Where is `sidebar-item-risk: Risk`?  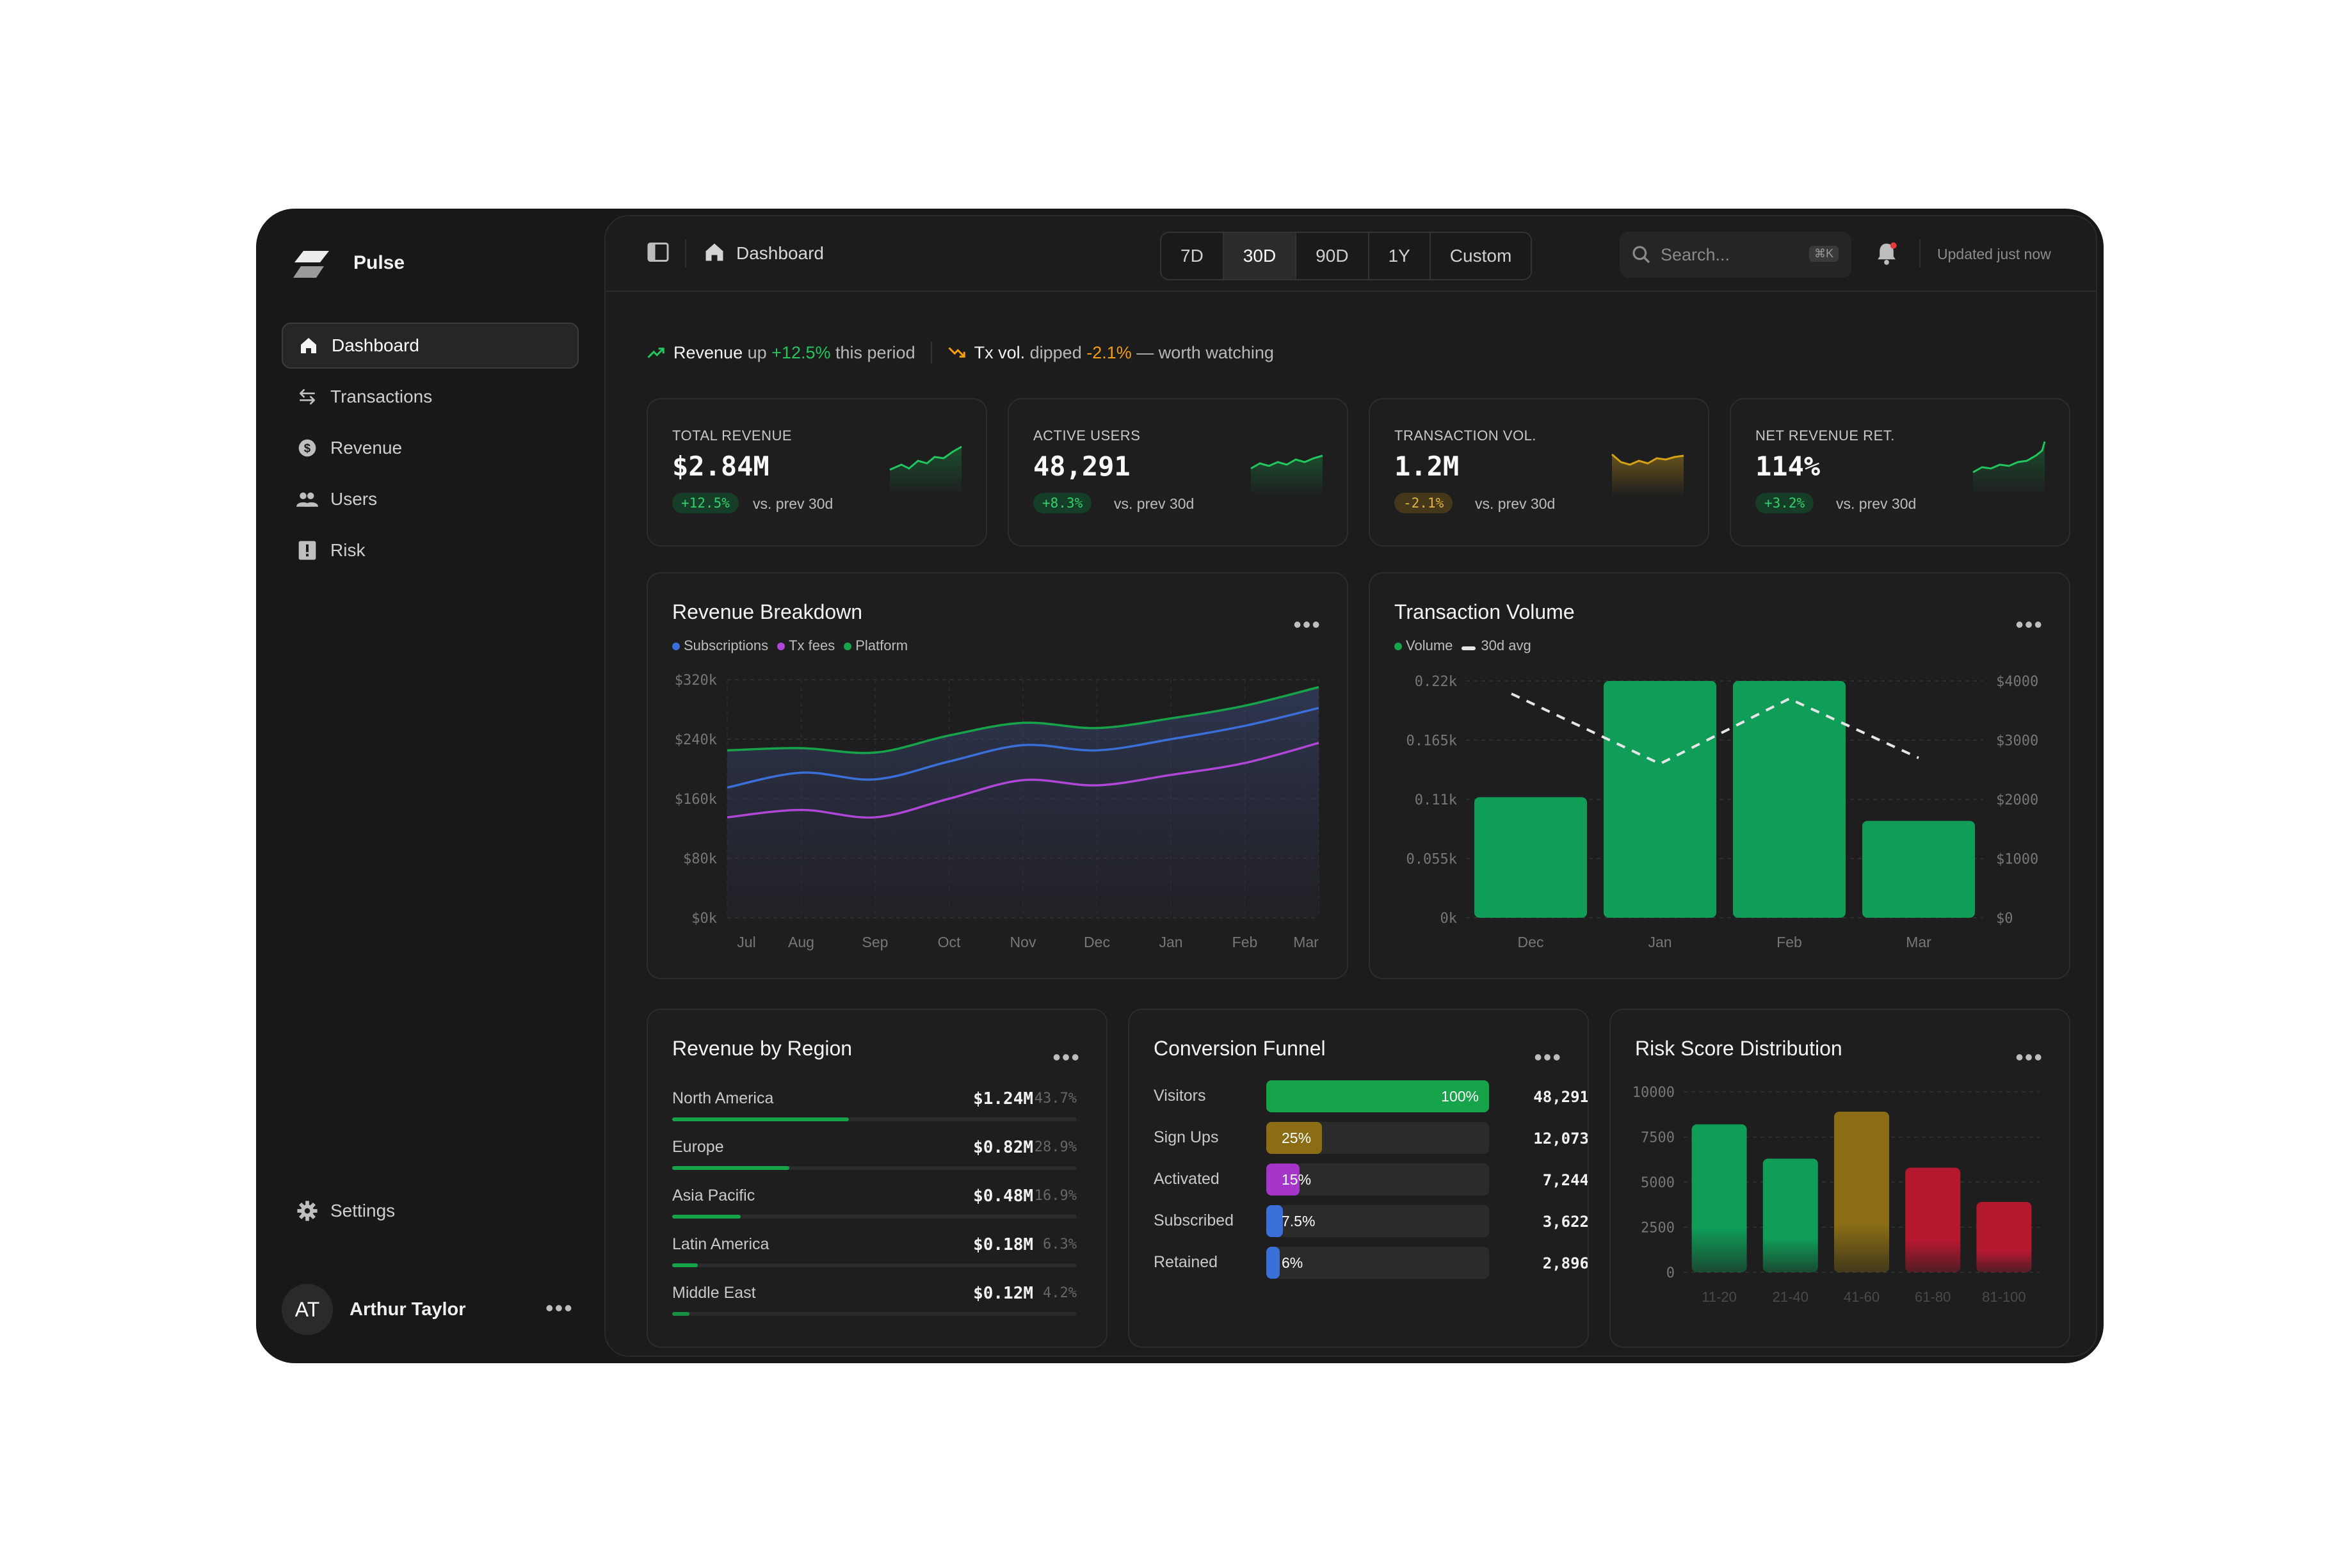
sidebar-item-risk: Risk is located at coordinates (430, 550).